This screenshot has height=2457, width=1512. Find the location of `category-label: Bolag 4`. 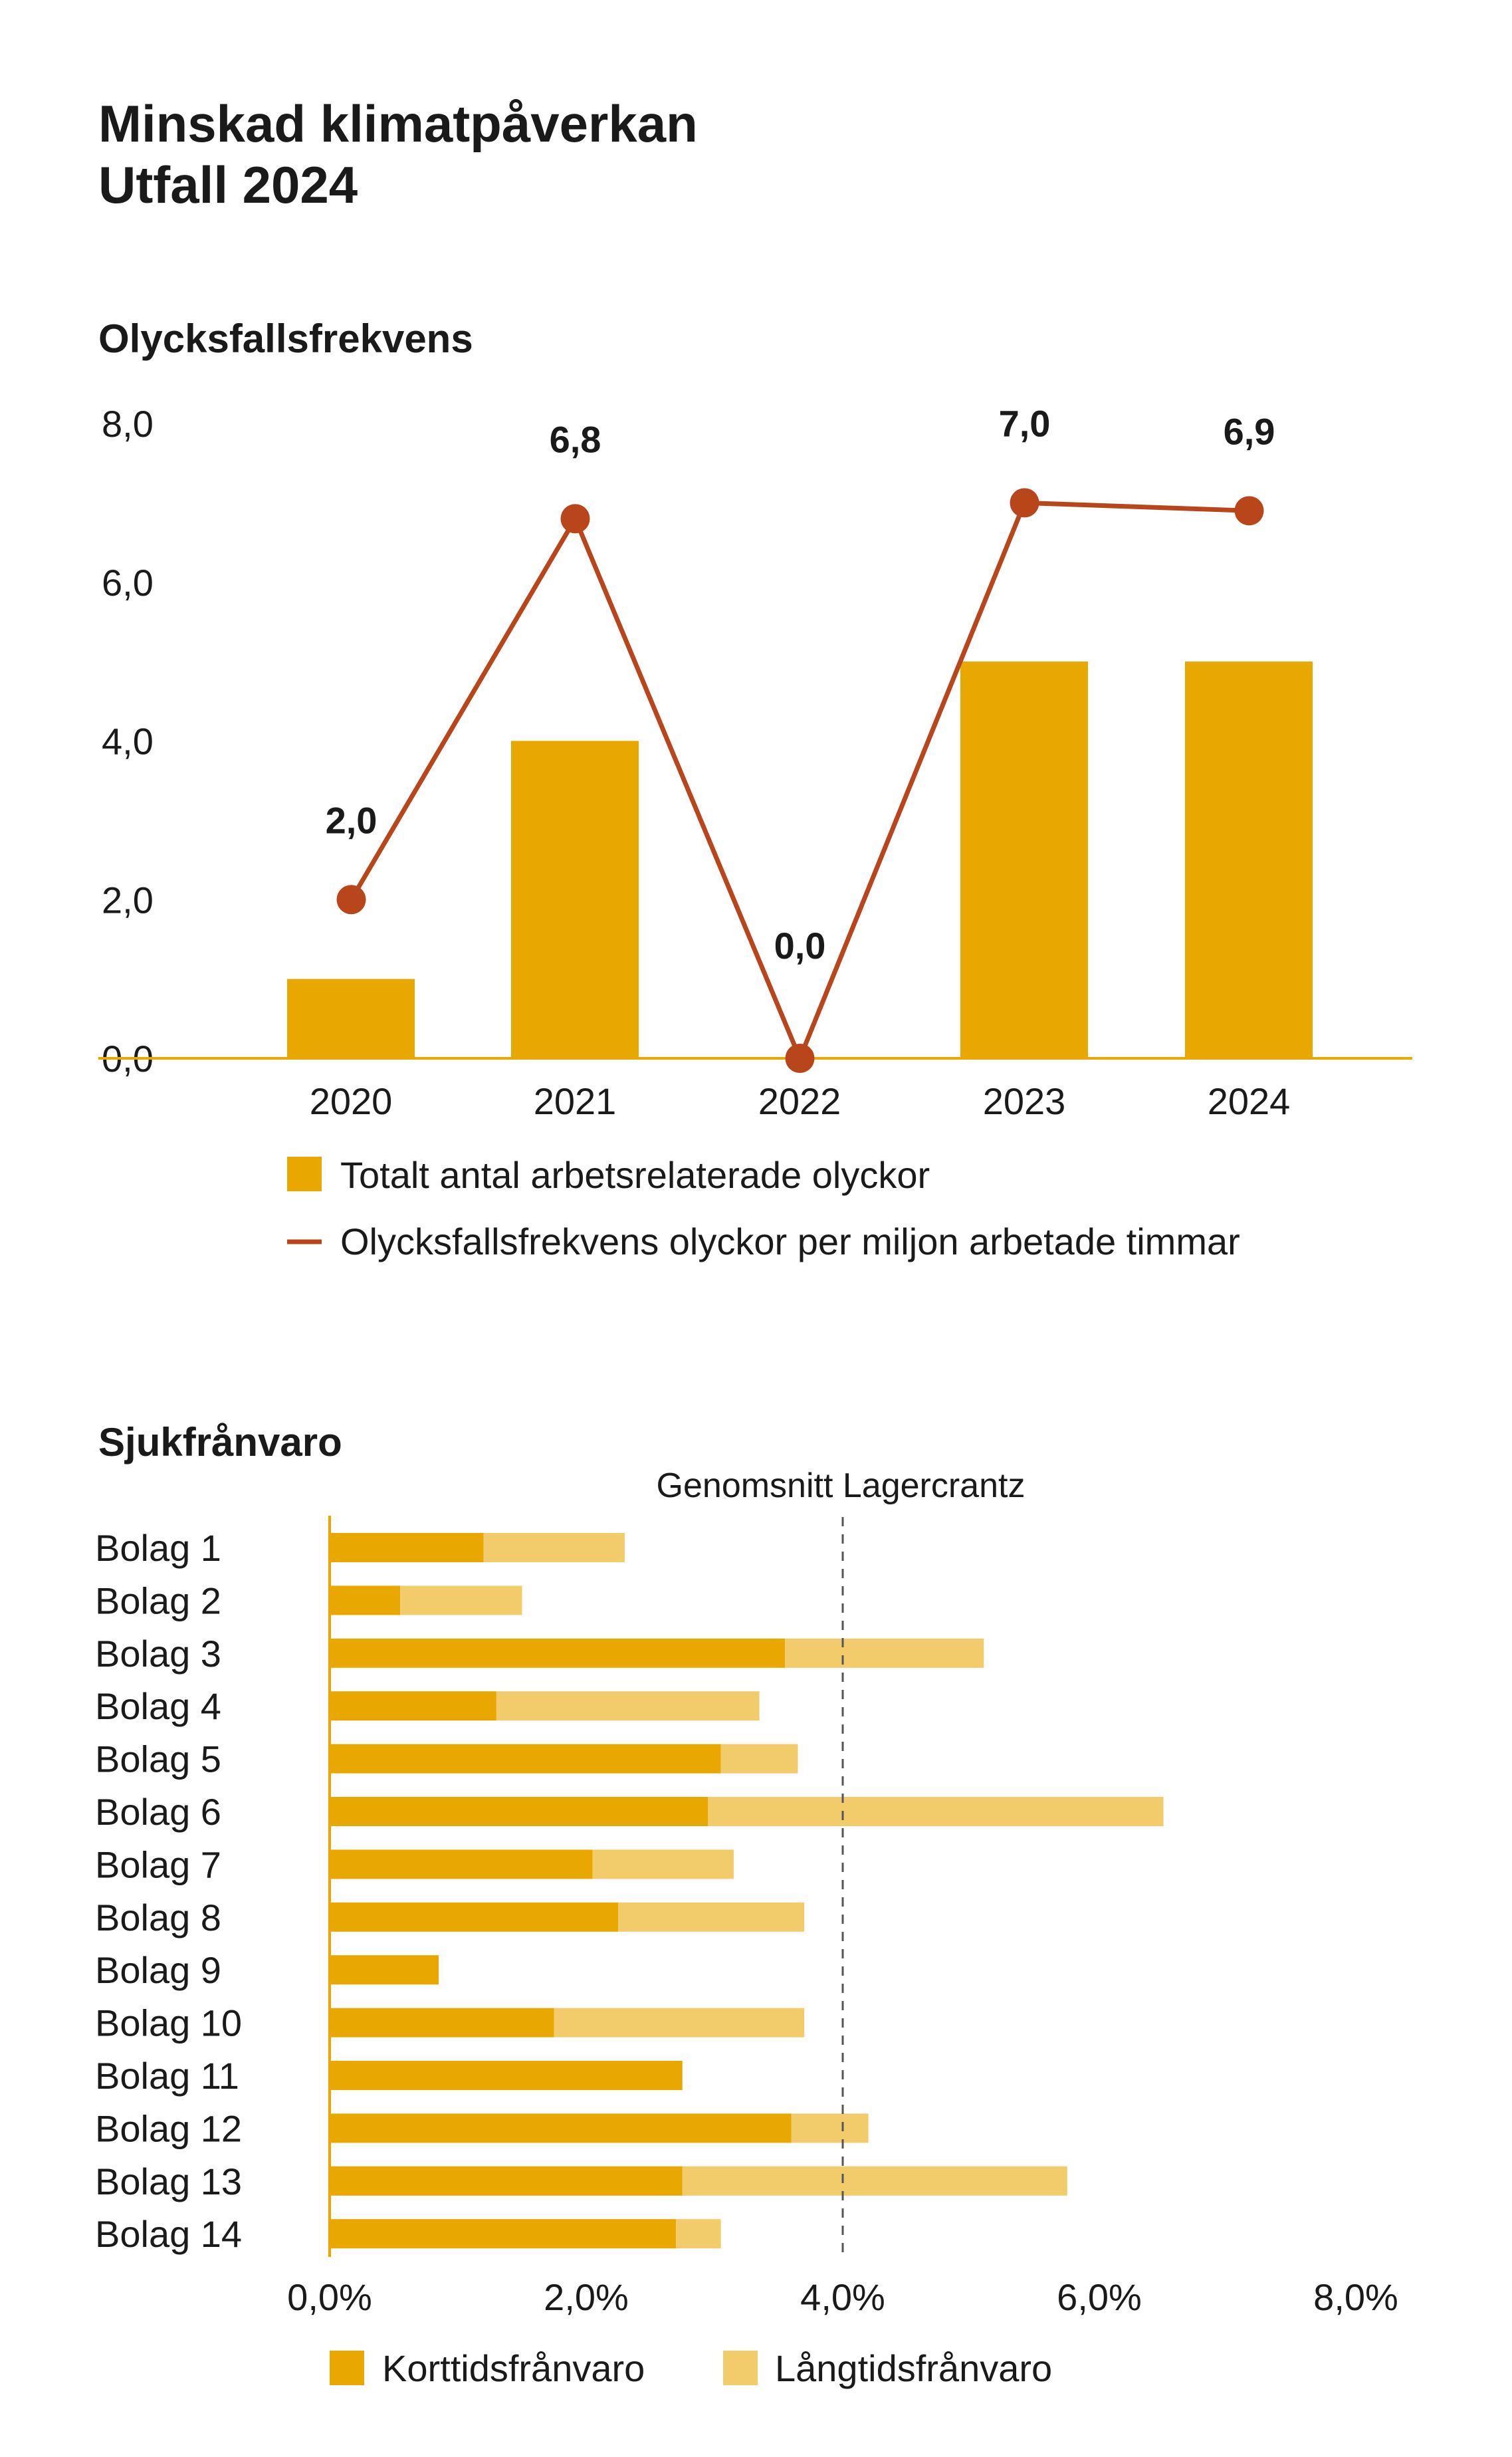

category-label: Bolag 4 is located at coordinates (158, 1706).